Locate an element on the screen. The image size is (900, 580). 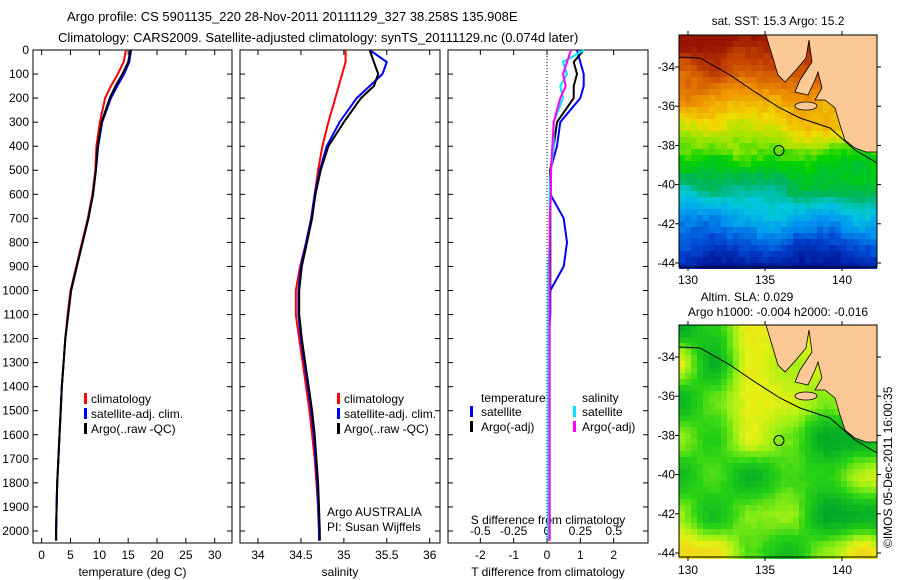
legend-label: Argo(-adj) is located at coordinates (507, 427).